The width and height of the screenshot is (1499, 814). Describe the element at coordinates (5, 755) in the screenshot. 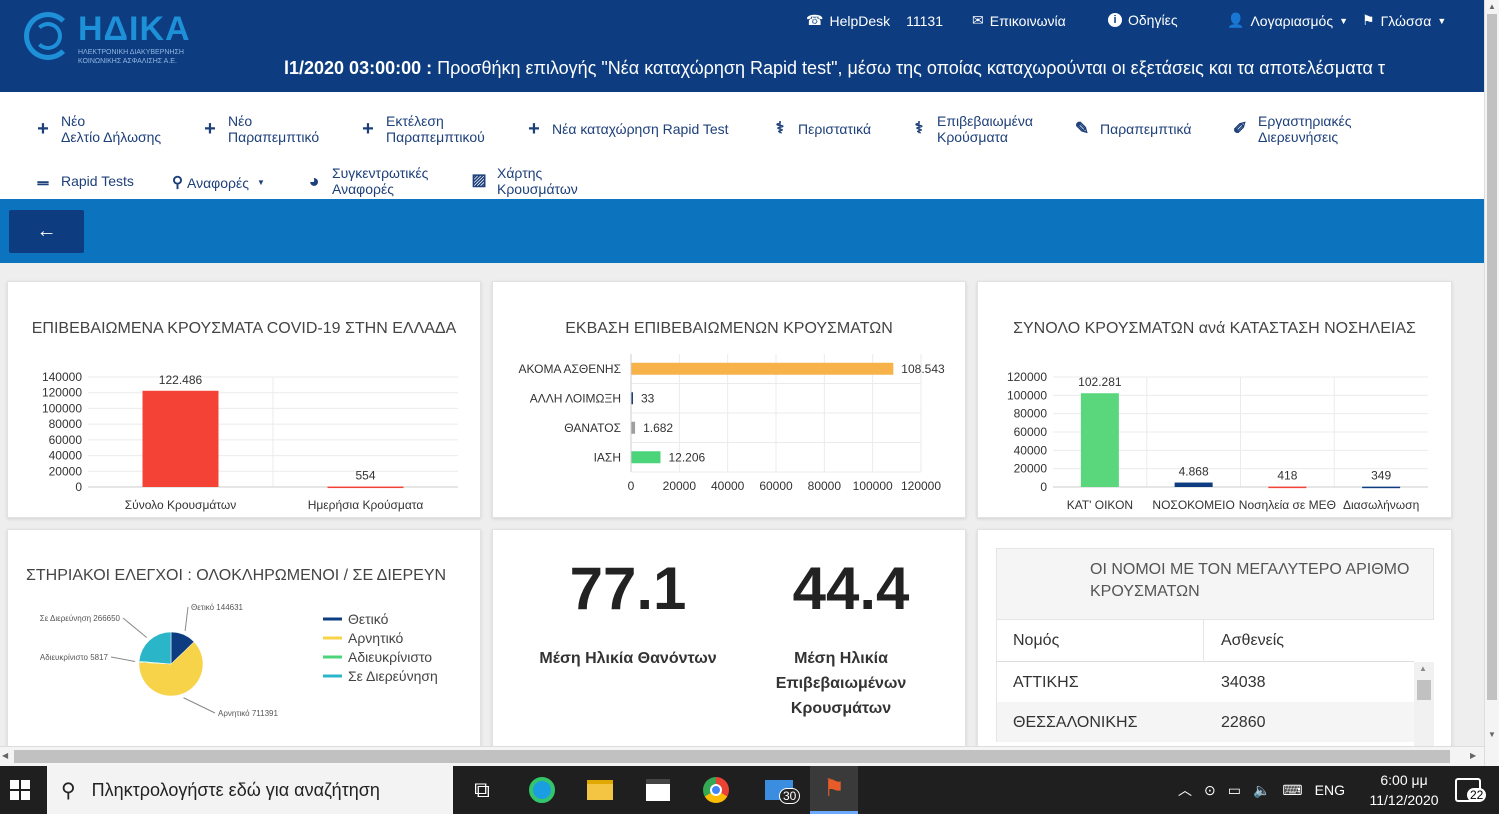

I see `scroll-left-icon: ◀` at that location.